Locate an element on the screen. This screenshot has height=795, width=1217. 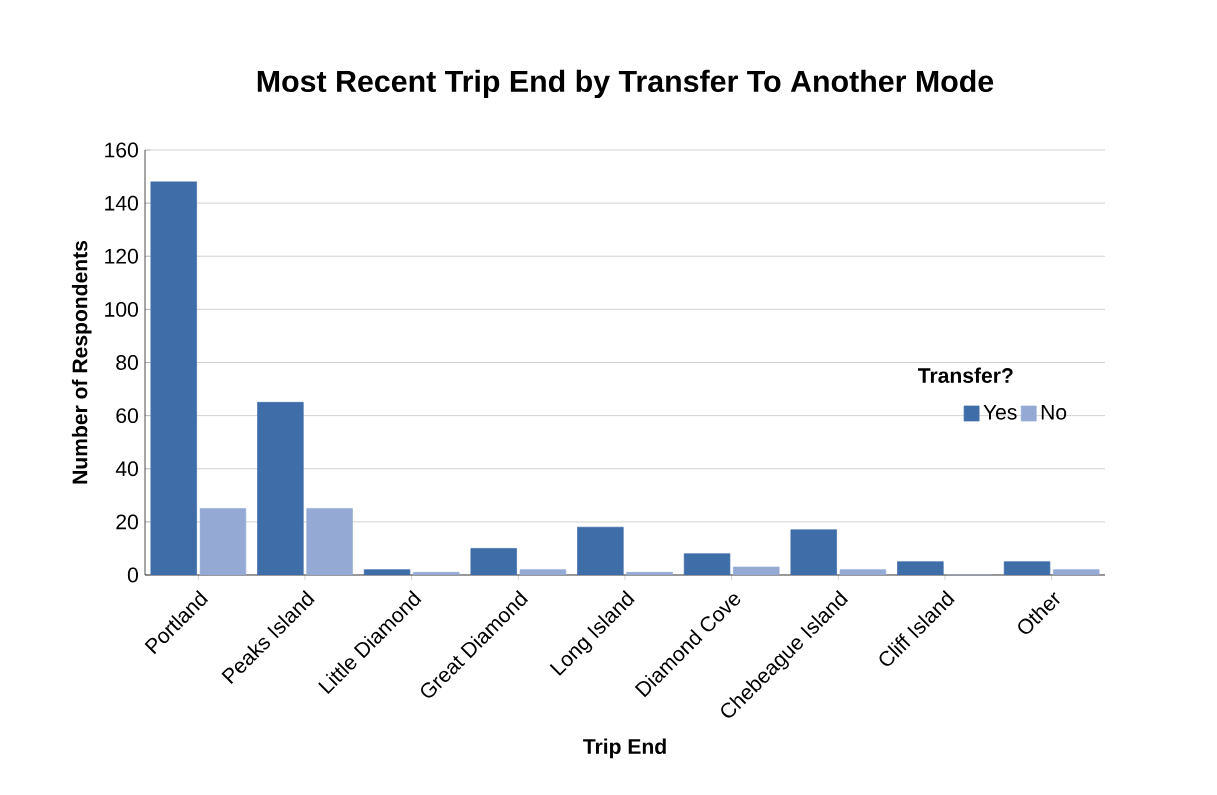
y-tick-label: 40 is located at coordinates (126, 469).